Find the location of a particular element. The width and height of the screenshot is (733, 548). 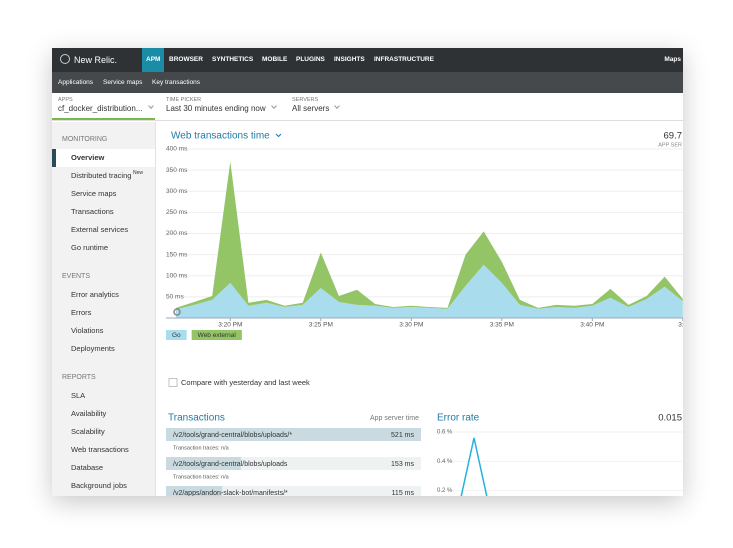

subnav-link: Applications is located at coordinates (76, 82).